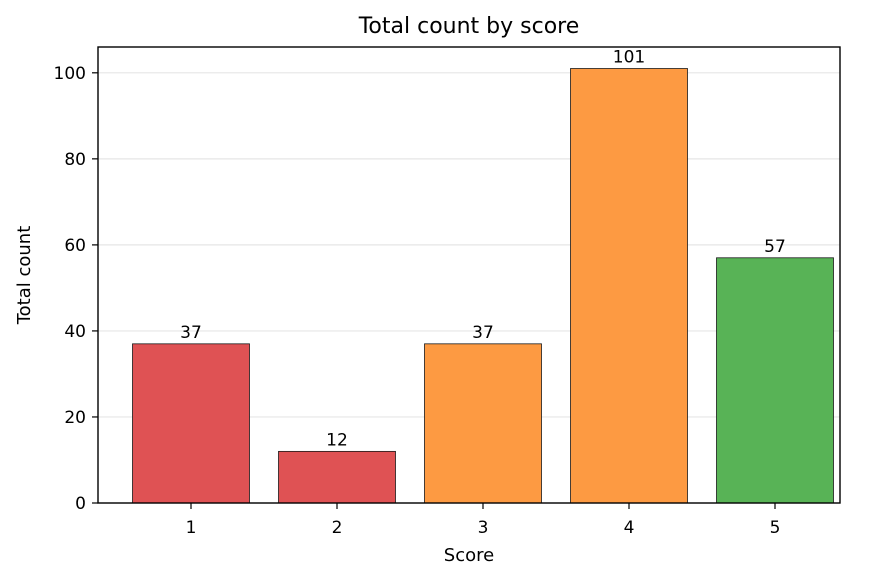 The height and width of the screenshot is (581, 884). Describe the element at coordinates (75, 160) in the screenshot. I see `y-tick-label-80: 80` at that location.